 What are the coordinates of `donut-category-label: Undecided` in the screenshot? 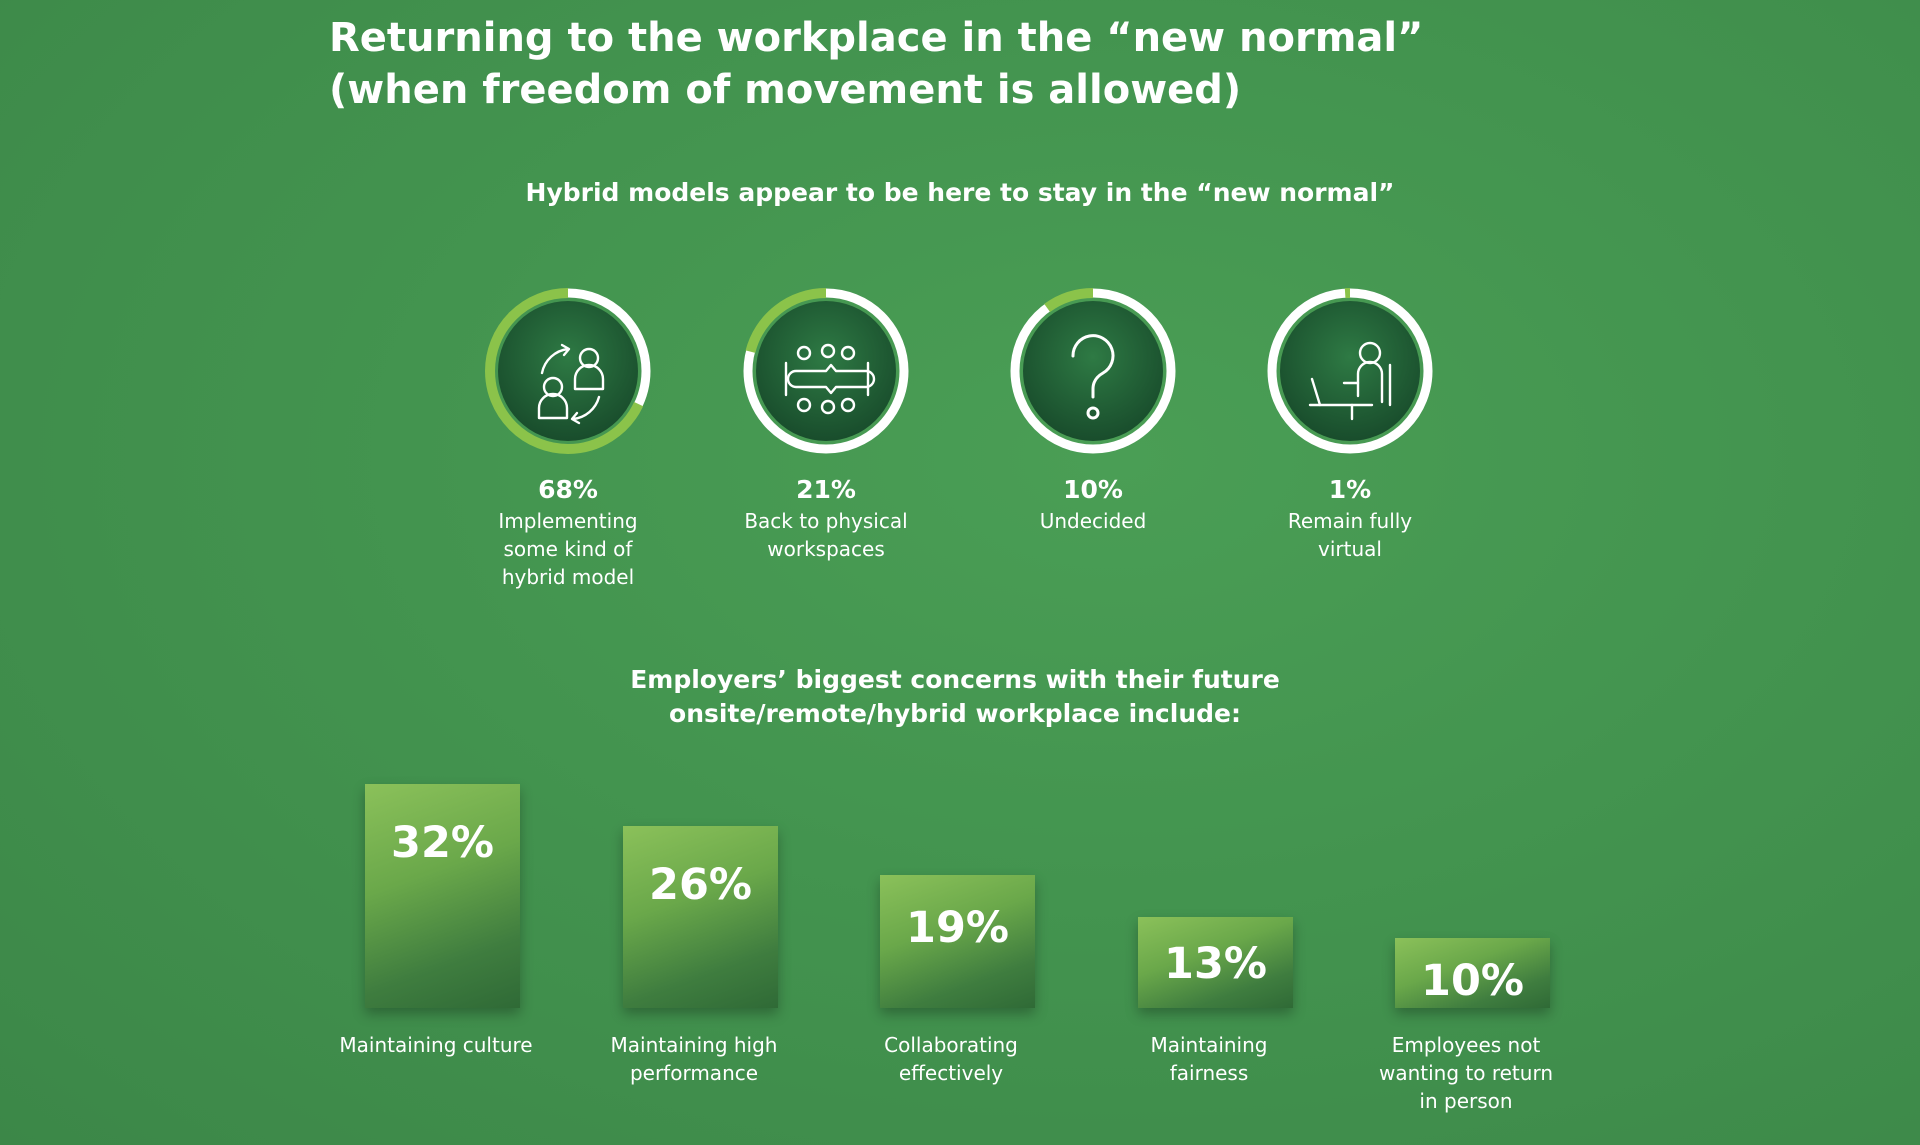 It's located at (1093, 521).